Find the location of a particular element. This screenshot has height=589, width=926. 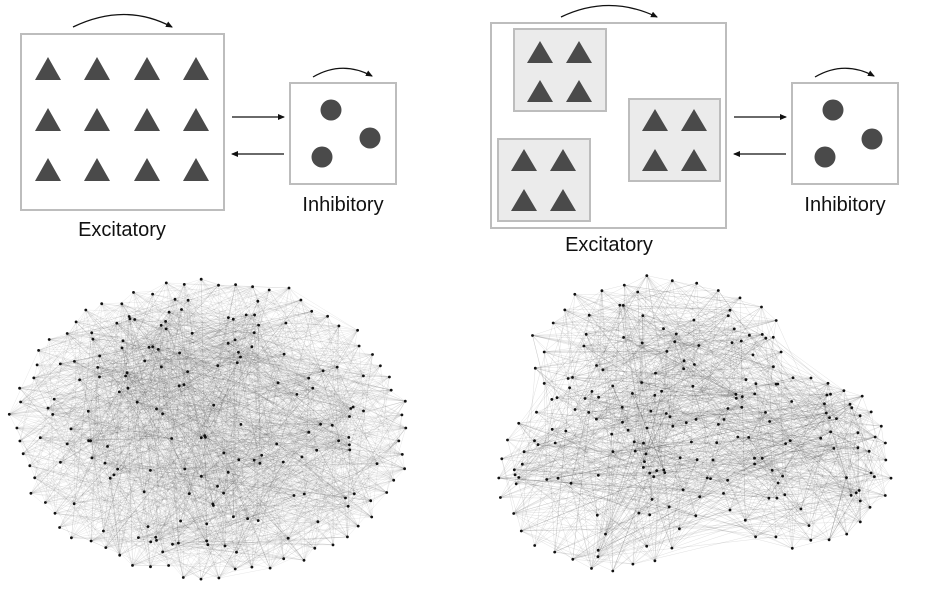

excitatory-recurrent-arrow is located at coordinates (122, 20).